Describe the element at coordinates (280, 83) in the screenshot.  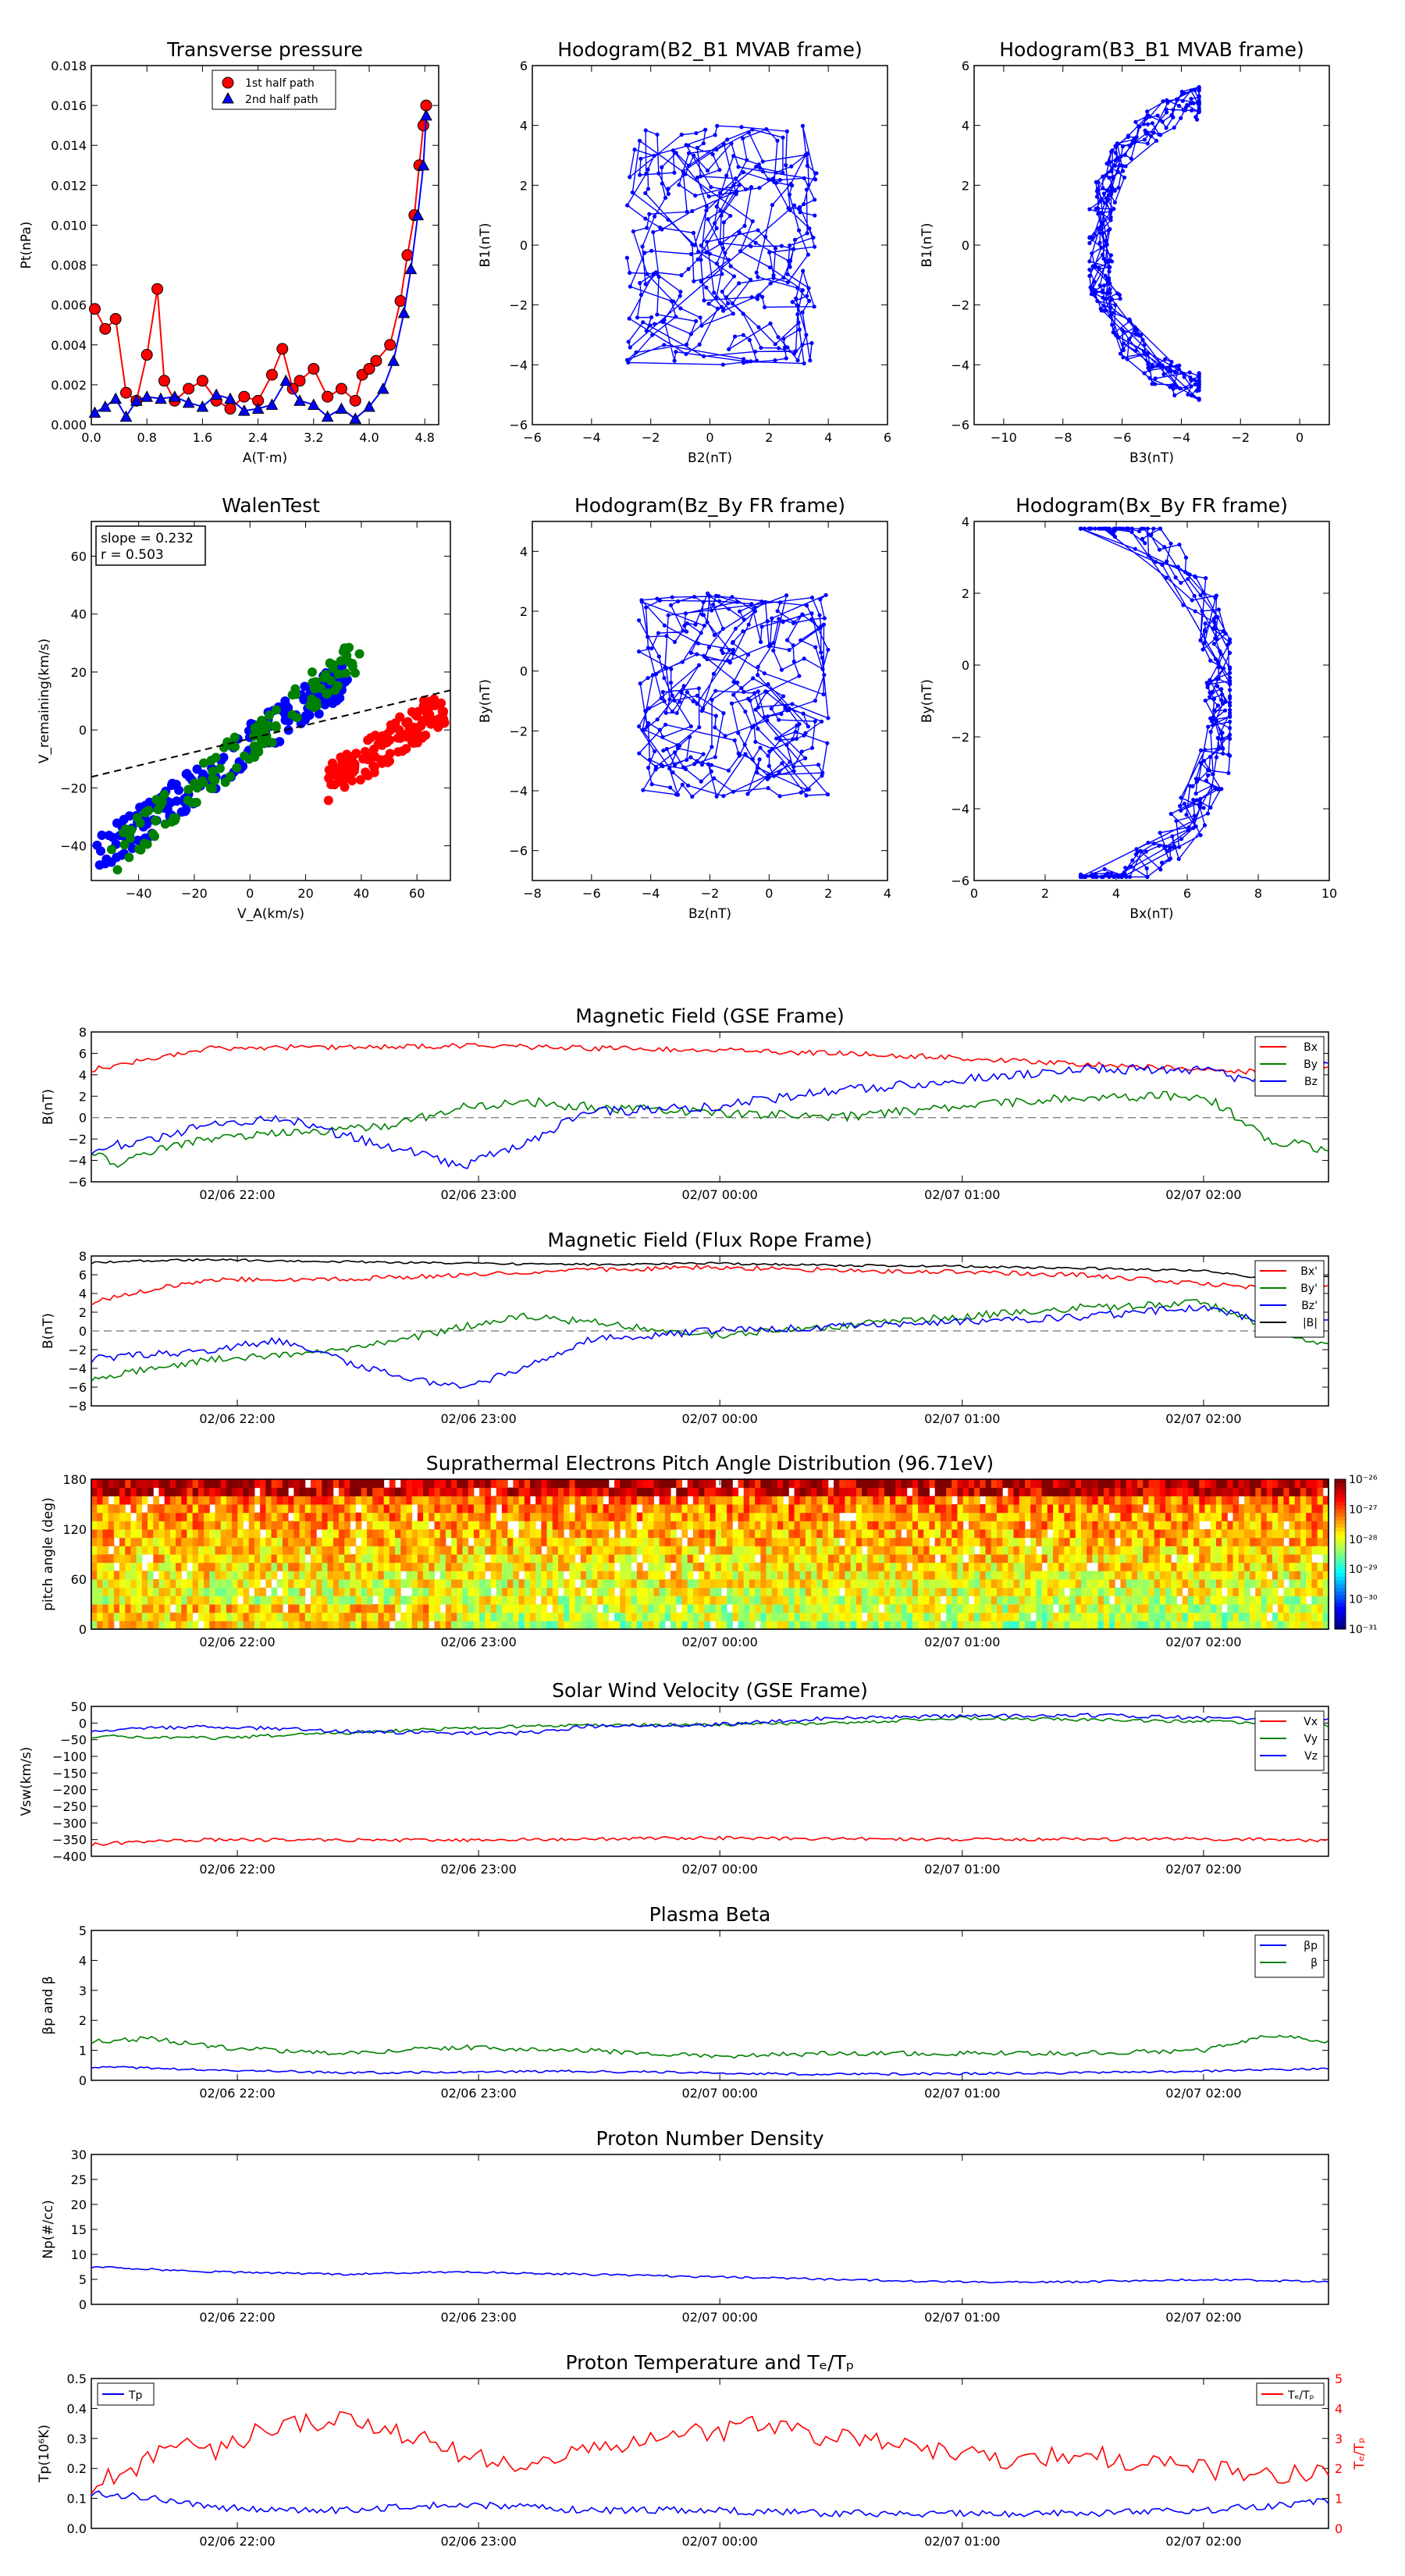
I see `transverse-pressure-legend-entry: 1st half path` at that location.